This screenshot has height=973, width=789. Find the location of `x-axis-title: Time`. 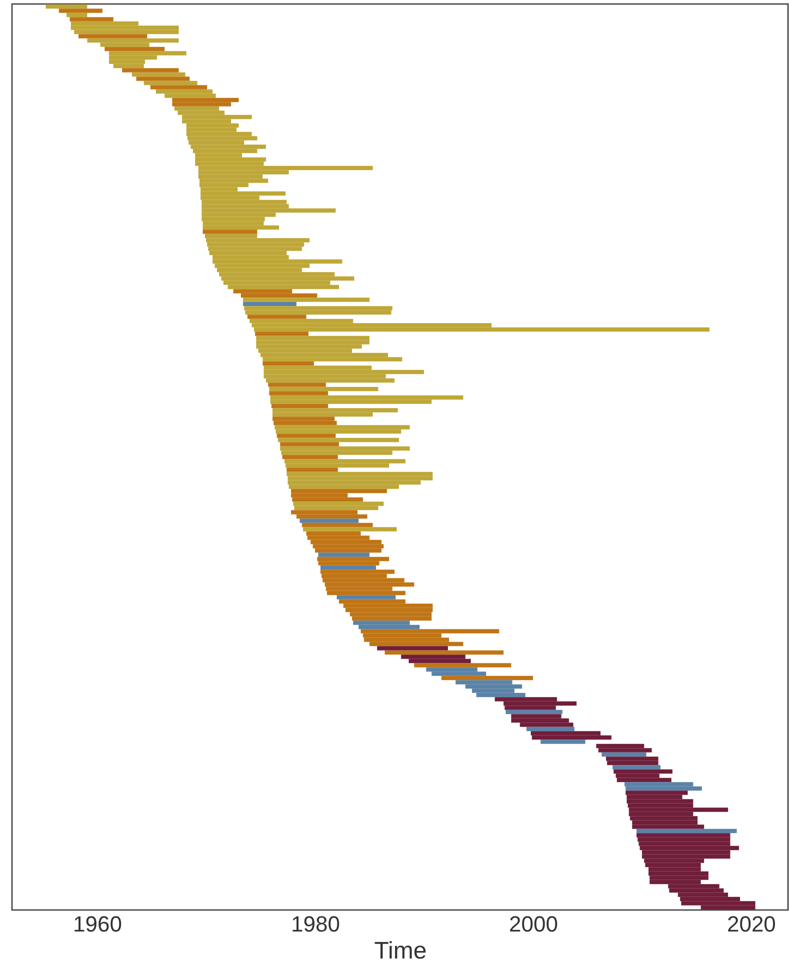

x-axis-title: Time is located at coordinates (400, 951).